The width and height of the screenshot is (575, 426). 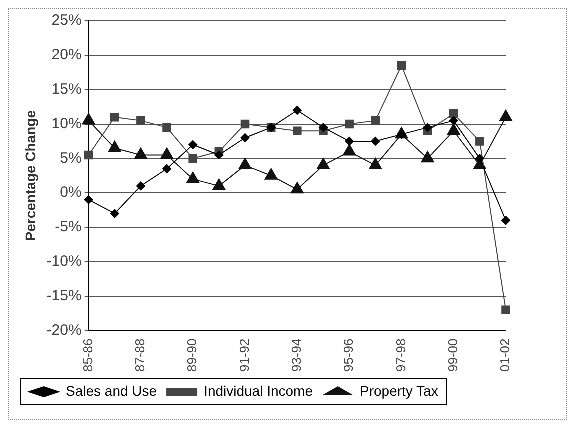 What do you see at coordinates (67, 89) in the screenshot?
I see `y-tick-label: 15%` at bounding box center [67, 89].